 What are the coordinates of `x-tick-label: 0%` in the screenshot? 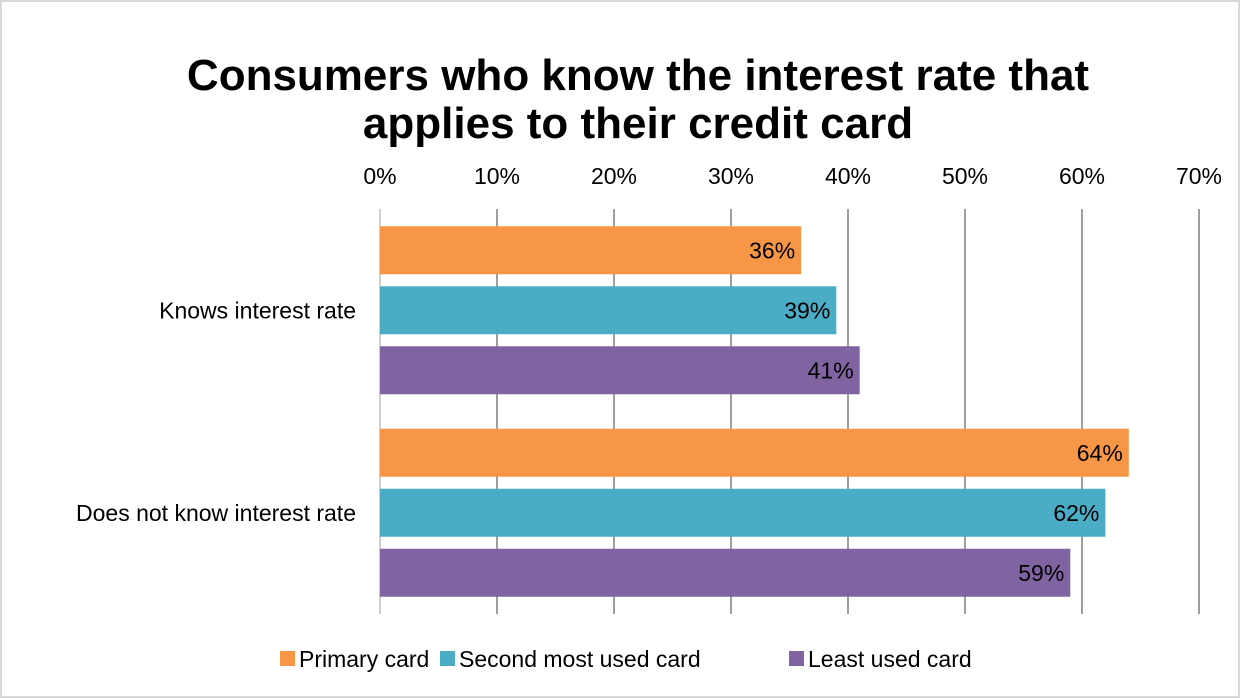 It's located at (379, 176).